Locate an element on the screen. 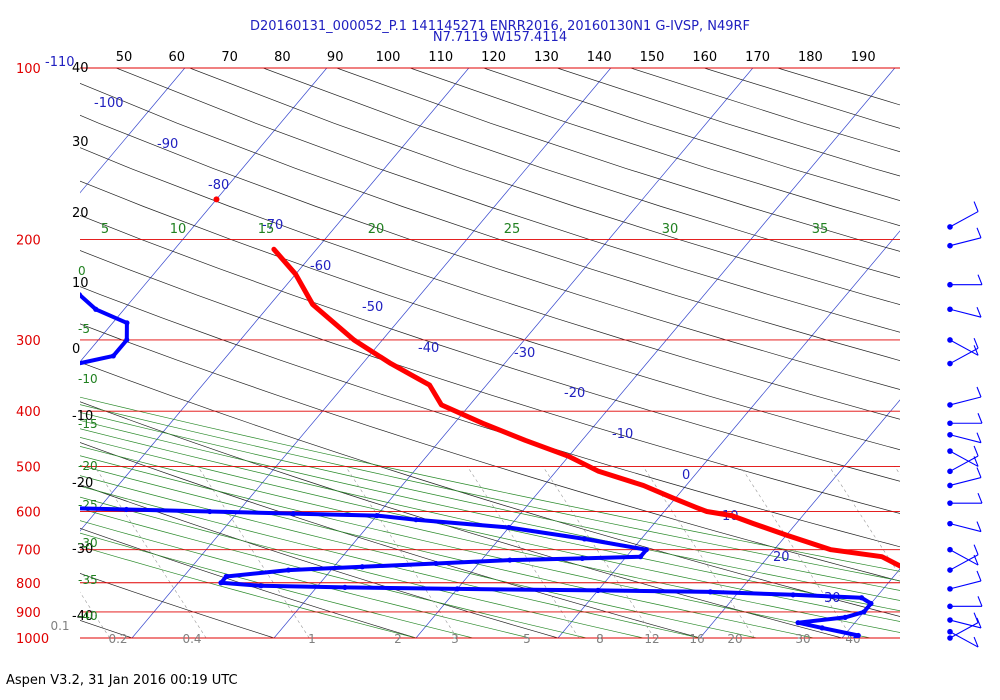 This screenshot has height=700, width=1000. top-temp-label: 50 is located at coordinates (124, 57).